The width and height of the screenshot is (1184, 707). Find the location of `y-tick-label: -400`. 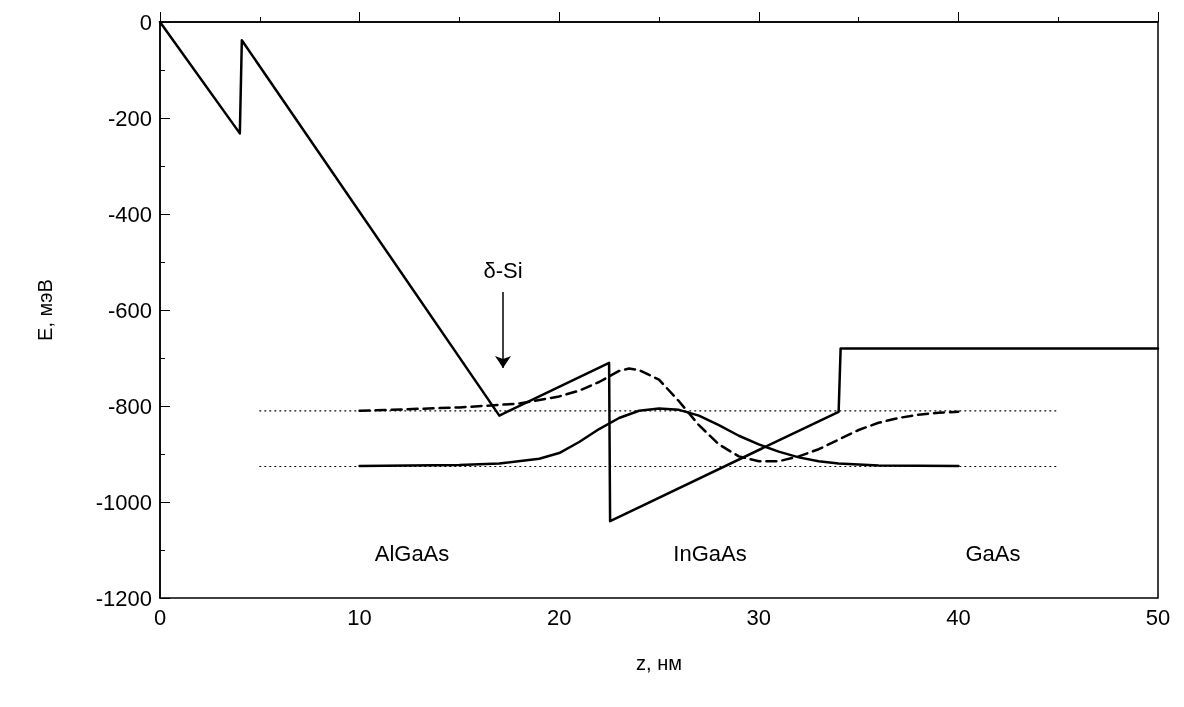

y-tick-label: -400 is located at coordinates (129, 214).